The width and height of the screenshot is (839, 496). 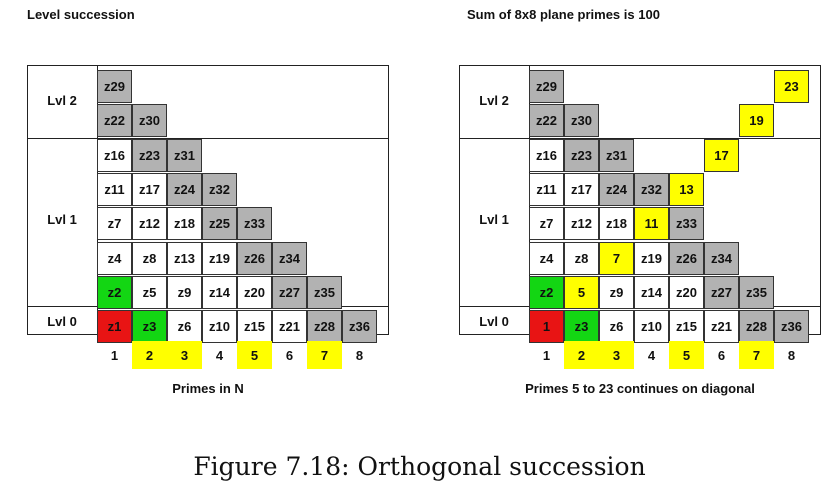 I want to click on panel-title: Sum of 8x8 plane primes is 100, so click(x=563, y=14).